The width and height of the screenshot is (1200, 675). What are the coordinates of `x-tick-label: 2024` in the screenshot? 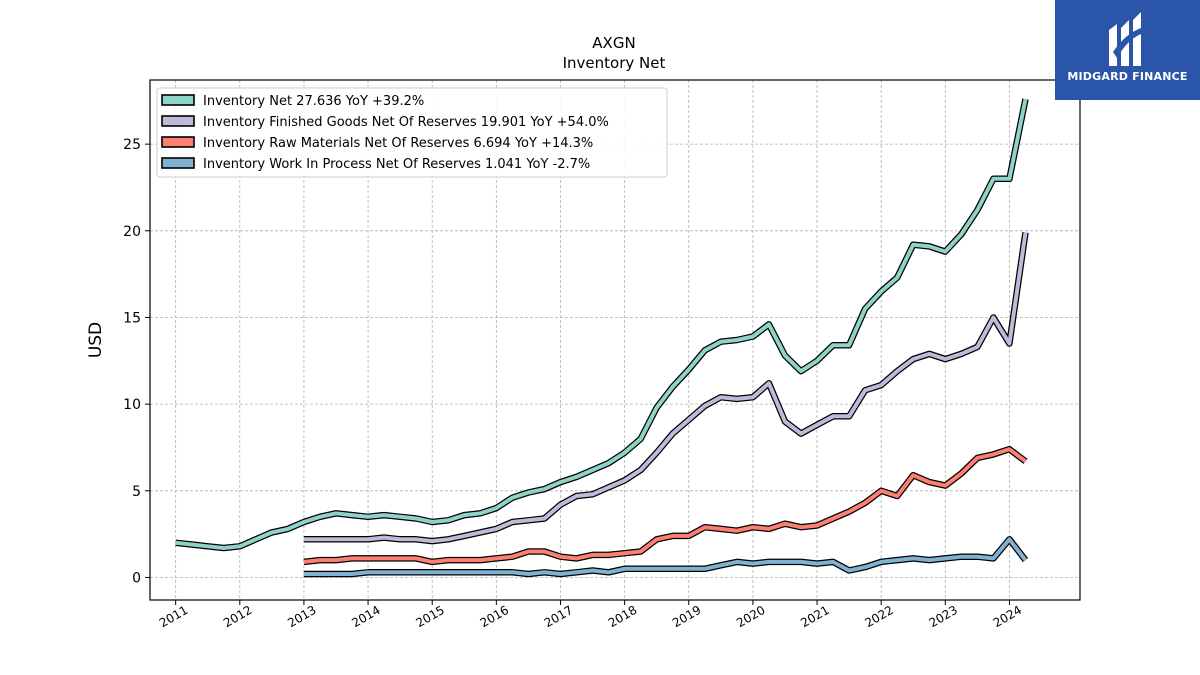 It's located at (1007, 616).